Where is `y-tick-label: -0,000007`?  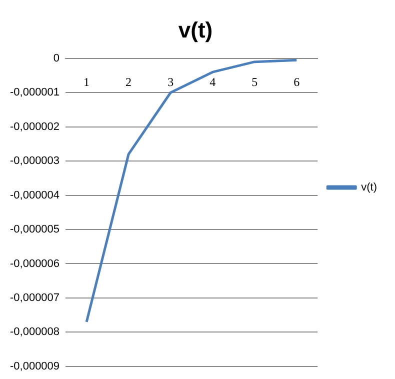 y-tick-label: -0,000007 is located at coordinates (35, 298).